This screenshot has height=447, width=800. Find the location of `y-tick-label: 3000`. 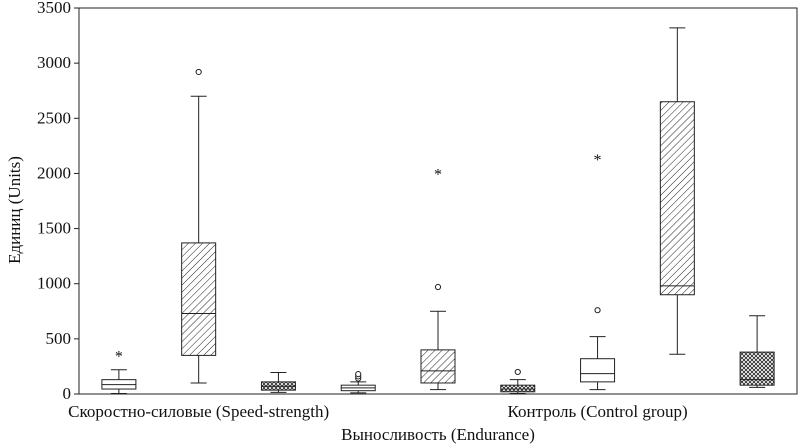

y-tick-label: 3000 is located at coordinates (54, 62).